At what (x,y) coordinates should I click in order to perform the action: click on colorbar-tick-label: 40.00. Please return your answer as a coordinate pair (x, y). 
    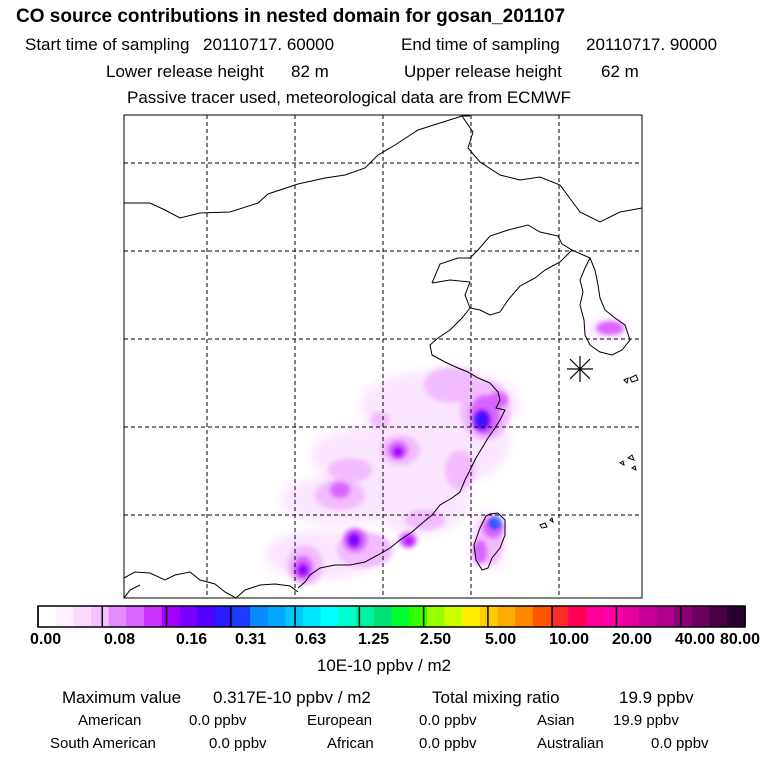
    Looking at the image, I should click on (695, 639).